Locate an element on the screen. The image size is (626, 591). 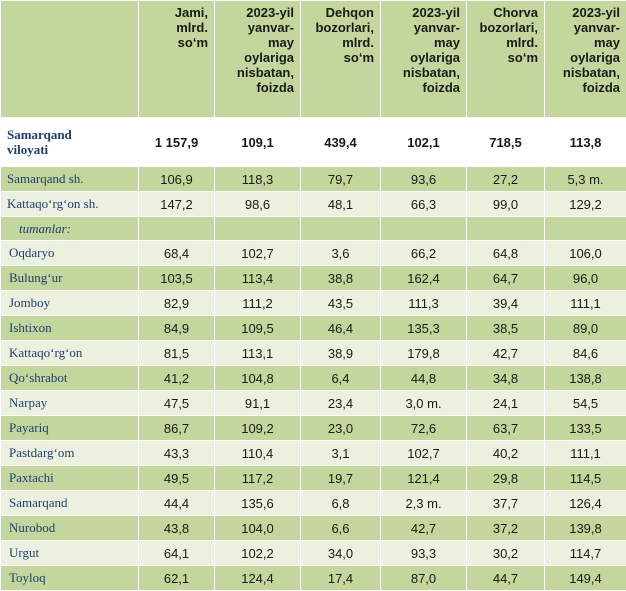
cell-value: 30,2 is located at coordinates (506, 553).